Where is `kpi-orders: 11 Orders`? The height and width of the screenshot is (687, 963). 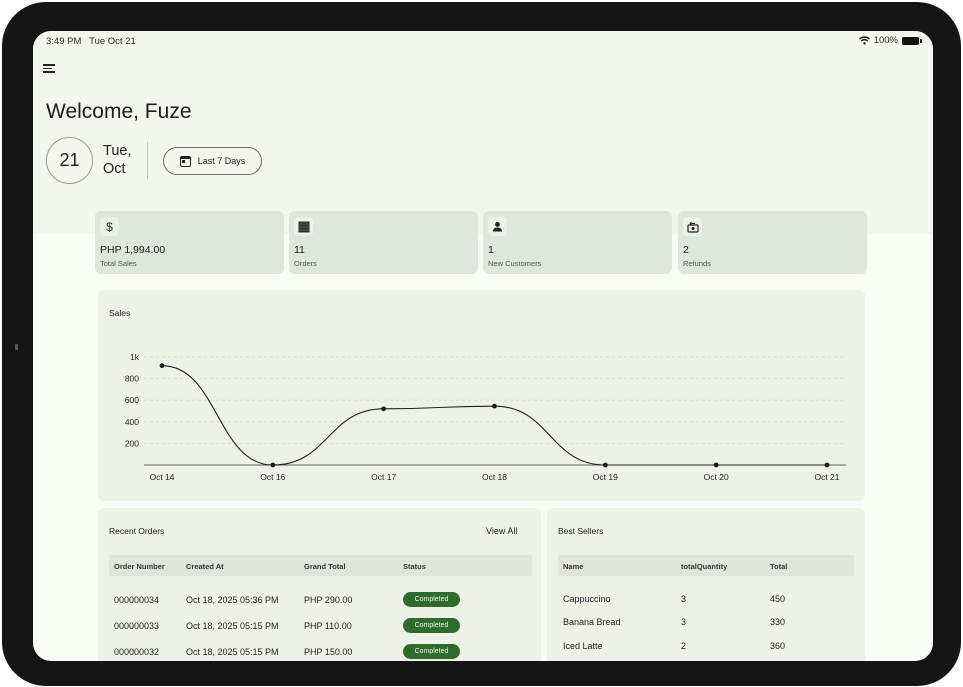
kpi-orders: 11 Orders is located at coordinates (383, 242).